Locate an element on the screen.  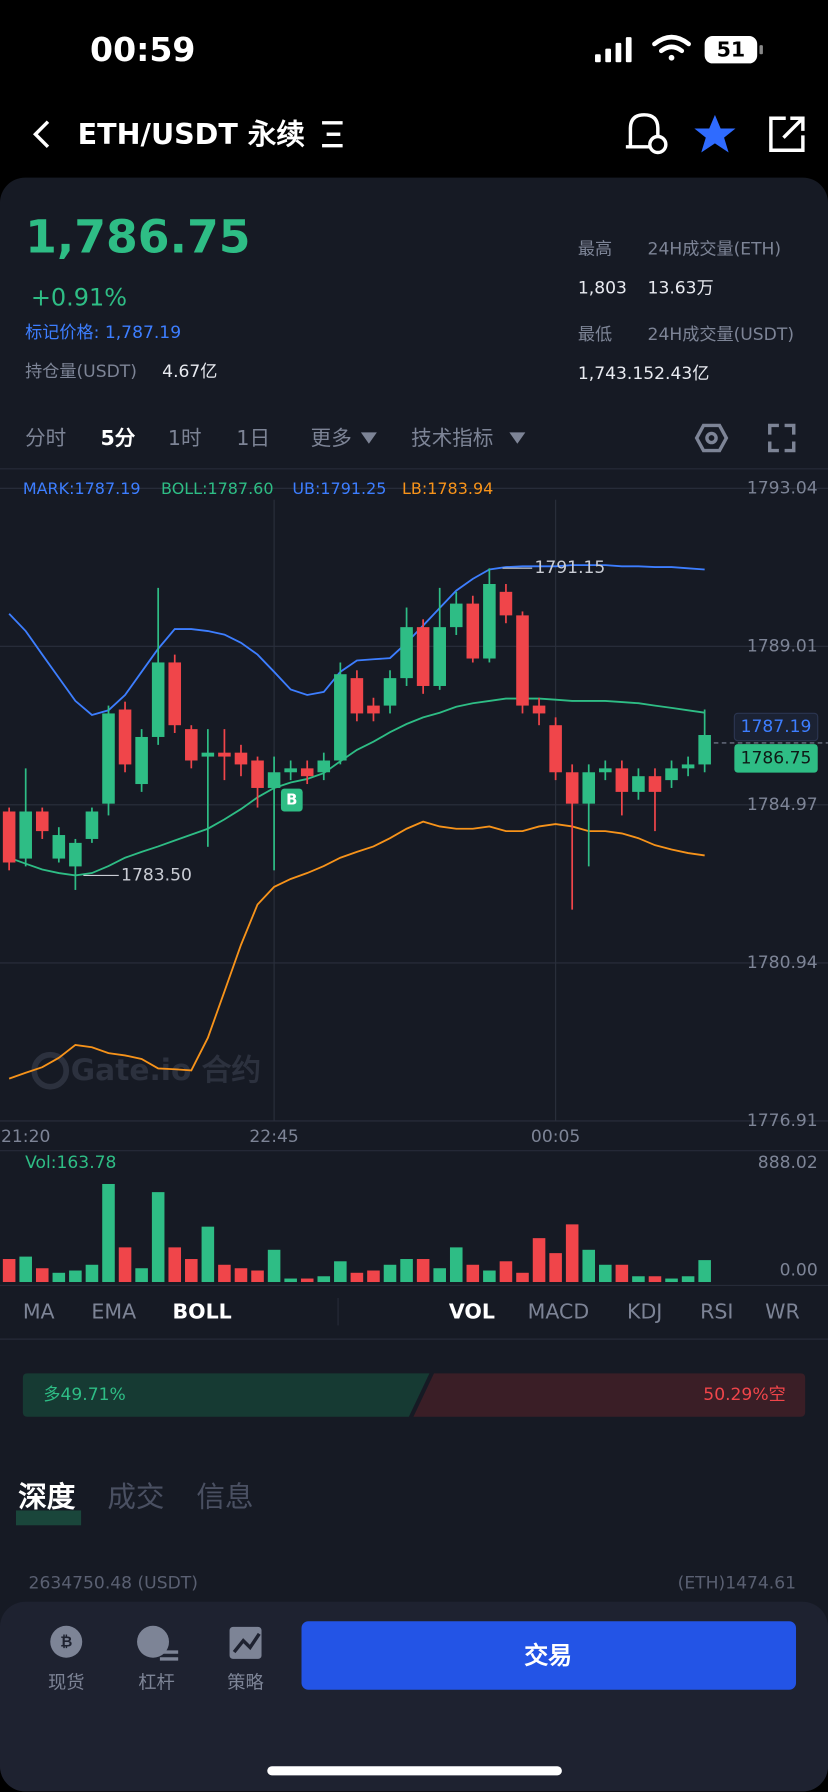
y-tick-label: 1784.97 is located at coordinates (782, 805).